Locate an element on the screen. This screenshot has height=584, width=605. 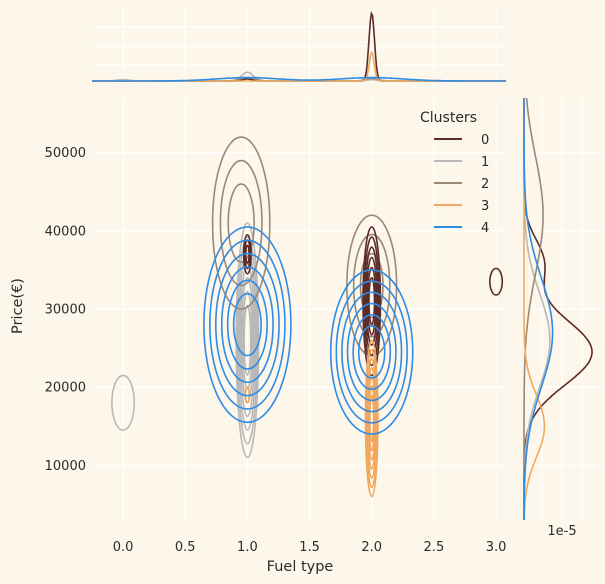
top-marginal-grid is located at coordinates (299, 46).